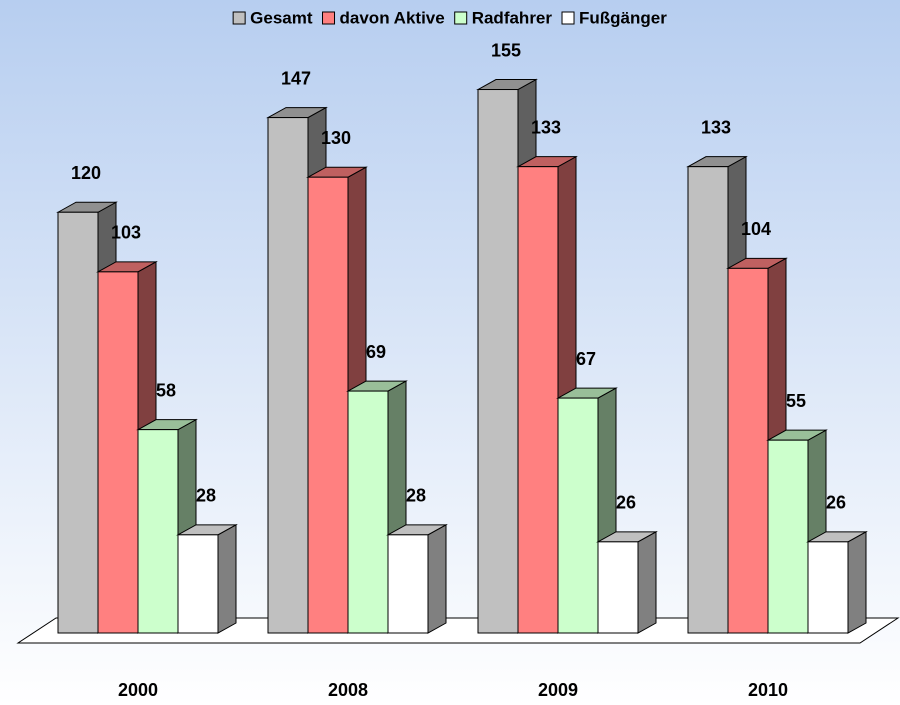  What do you see at coordinates (768, 690) in the screenshot?
I see `x-tick-label: 2010` at bounding box center [768, 690].